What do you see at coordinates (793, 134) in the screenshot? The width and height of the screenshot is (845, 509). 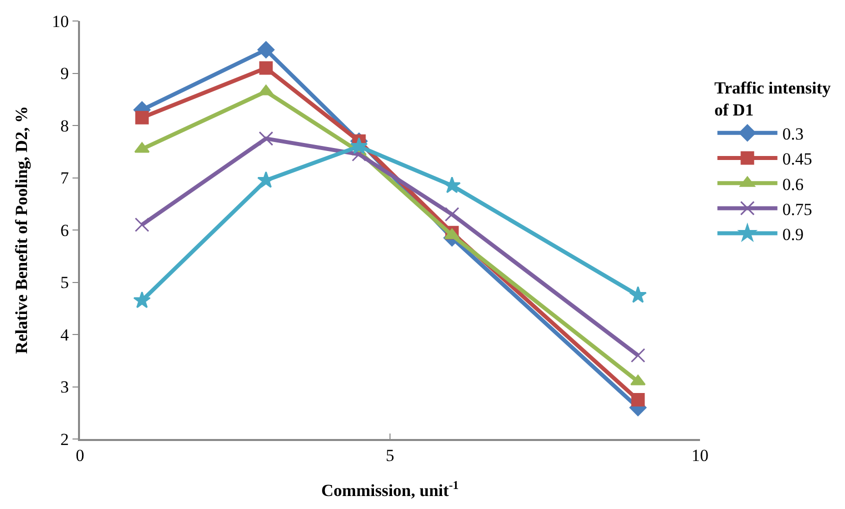 I see `legend-label: 0.3` at bounding box center [793, 134].